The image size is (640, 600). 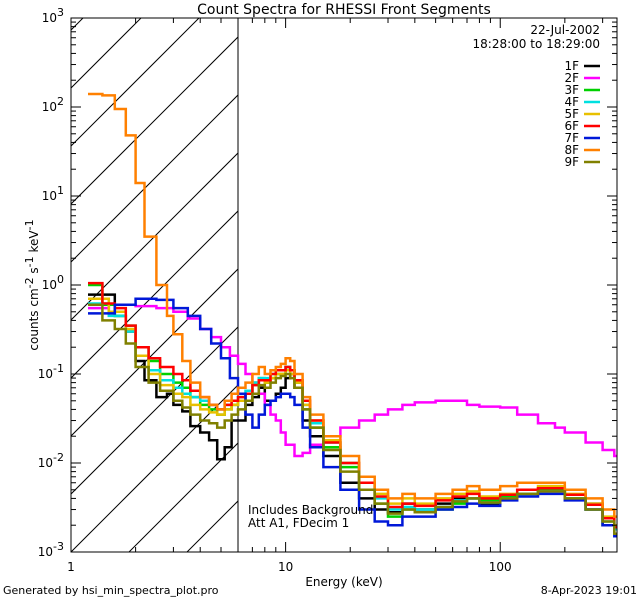 I want to click on y-tick-label: 10⁰, so click(x=53, y=282).